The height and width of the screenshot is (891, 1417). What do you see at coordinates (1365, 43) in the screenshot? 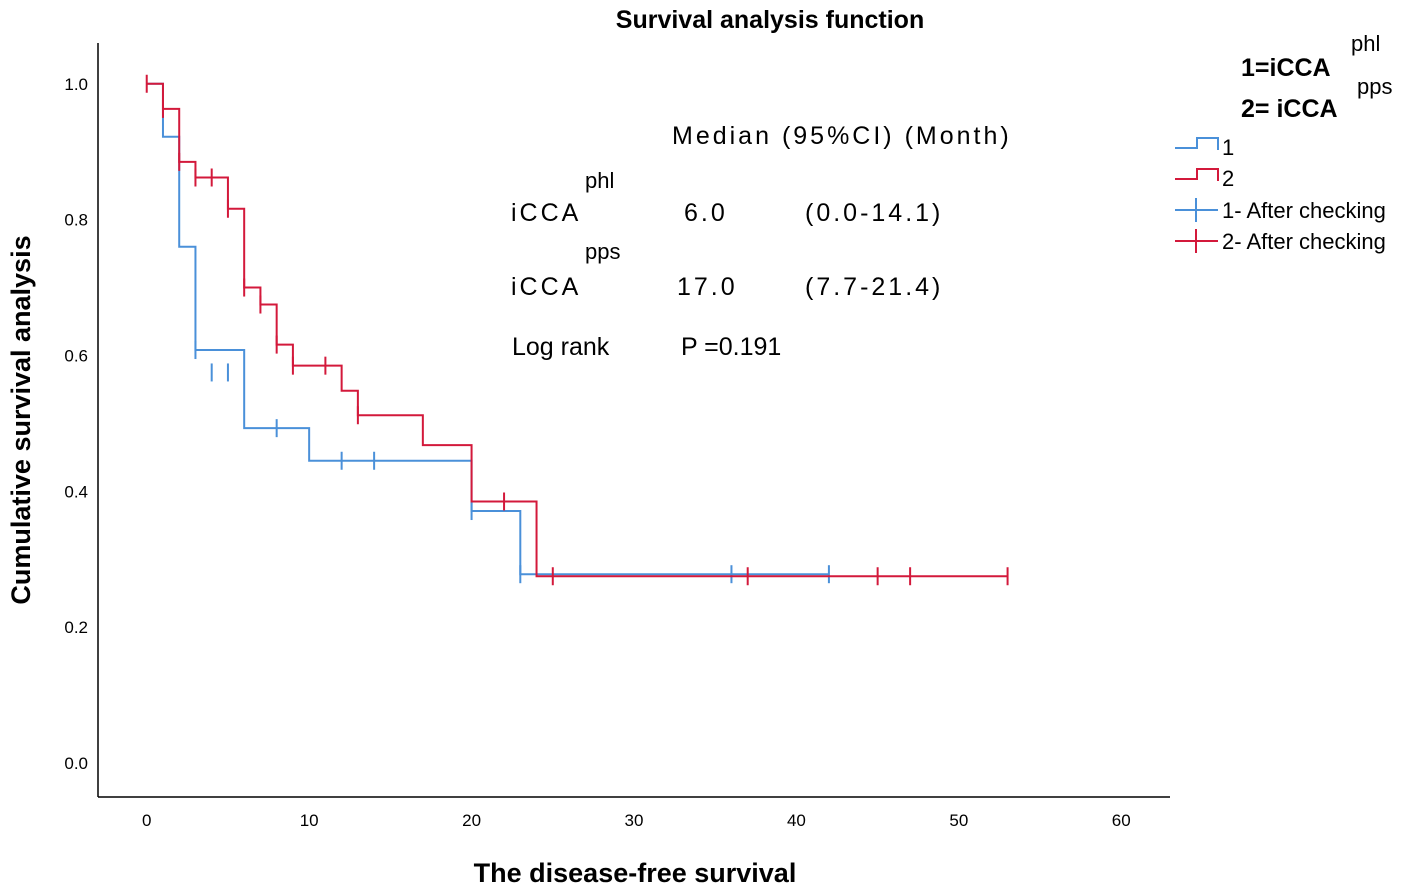
I see `legend-header-line1-sup: phl` at bounding box center [1365, 43].